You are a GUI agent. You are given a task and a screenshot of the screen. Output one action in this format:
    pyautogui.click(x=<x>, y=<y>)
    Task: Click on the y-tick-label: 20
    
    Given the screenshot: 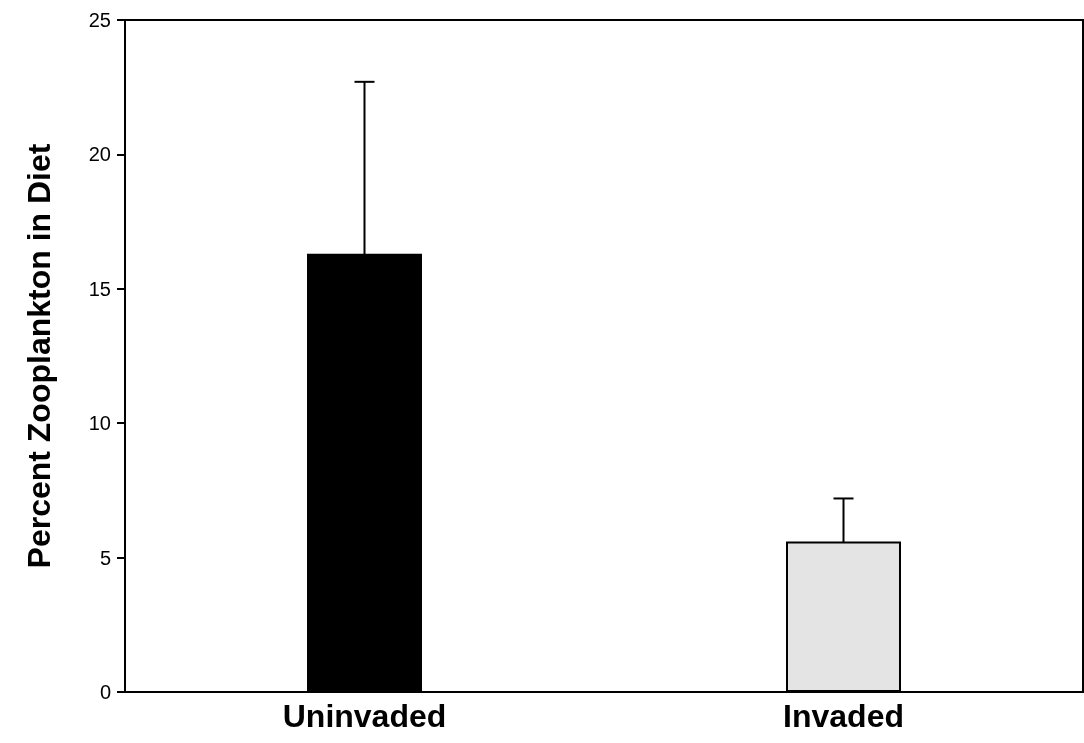 What is the action you would take?
    pyautogui.click(x=99, y=154)
    